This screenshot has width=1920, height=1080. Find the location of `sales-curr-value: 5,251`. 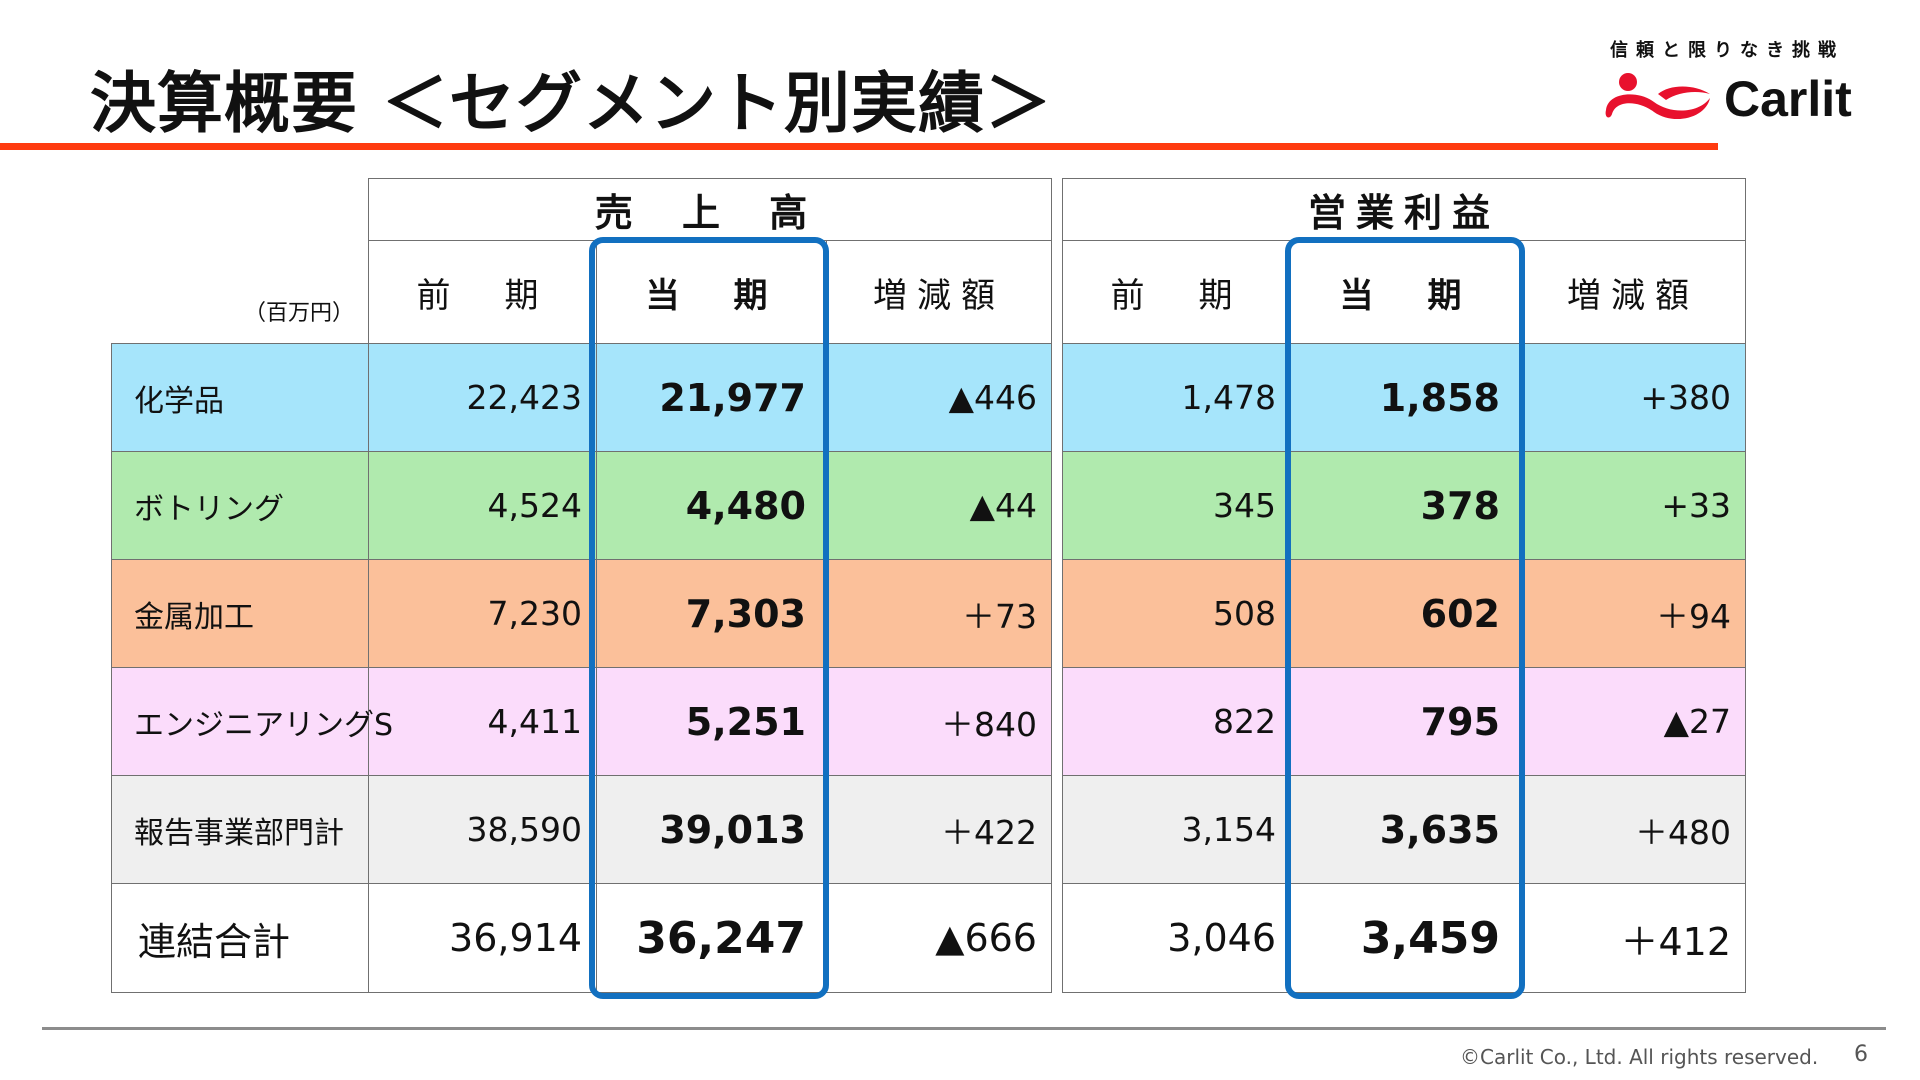

sales-curr-value: 5,251 is located at coordinates (711, 721).